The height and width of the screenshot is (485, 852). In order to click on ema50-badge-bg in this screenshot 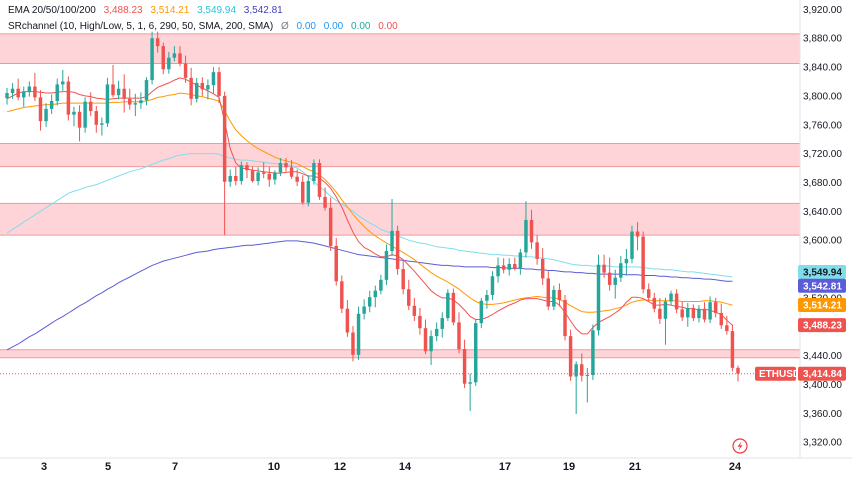, I will do `click(822, 304)`.